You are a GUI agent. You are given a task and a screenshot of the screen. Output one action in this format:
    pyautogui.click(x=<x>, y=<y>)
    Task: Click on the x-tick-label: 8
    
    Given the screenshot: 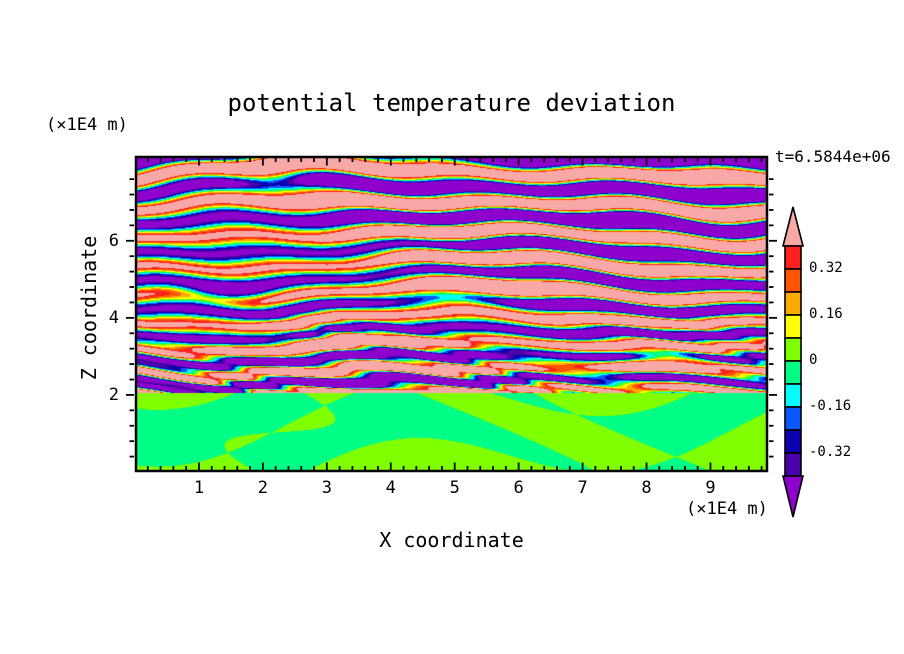 What is the action you would take?
    pyautogui.click(x=646, y=488)
    